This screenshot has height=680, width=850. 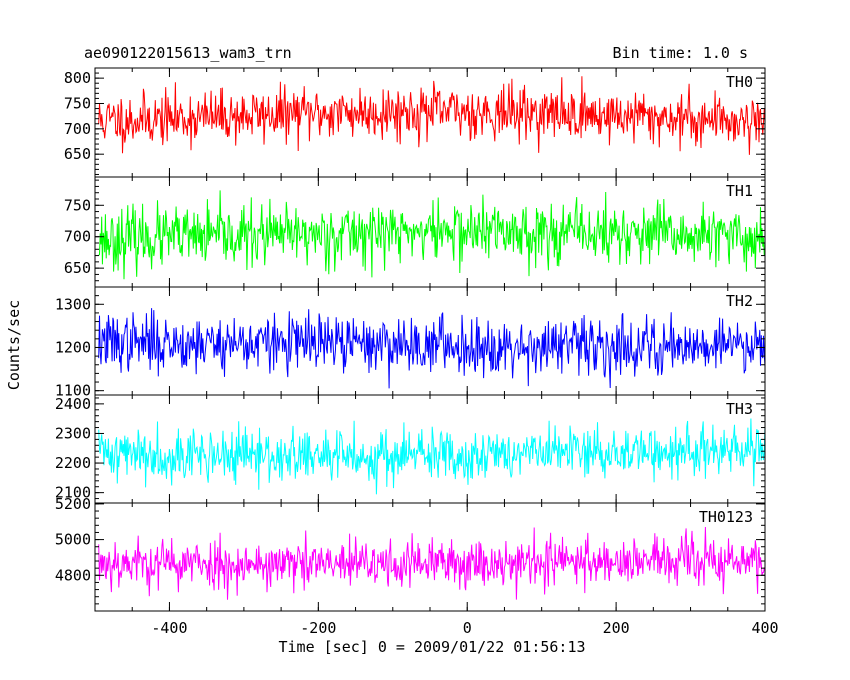 I want to click on panel-label-th2: TH2, so click(x=739, y=301).